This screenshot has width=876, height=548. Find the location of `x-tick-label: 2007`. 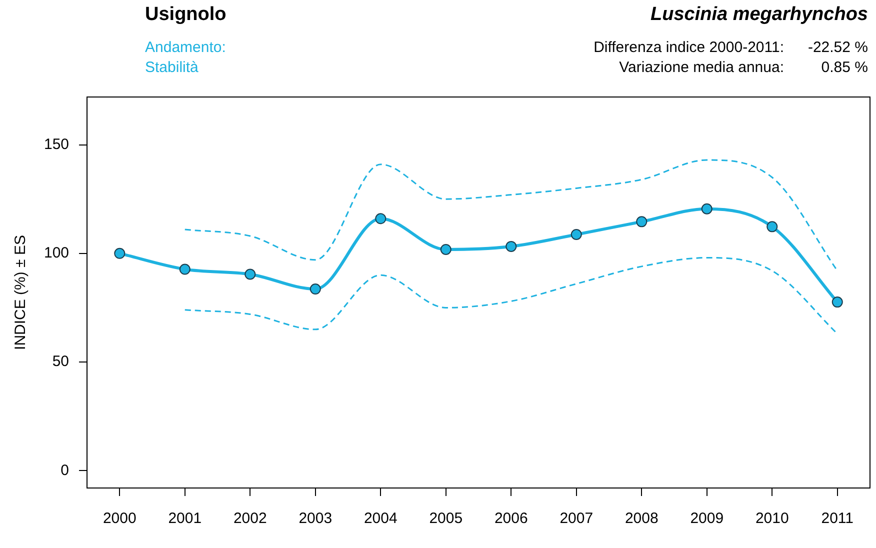

x-tick-label: 2007 is located at coordinates (577, 519).